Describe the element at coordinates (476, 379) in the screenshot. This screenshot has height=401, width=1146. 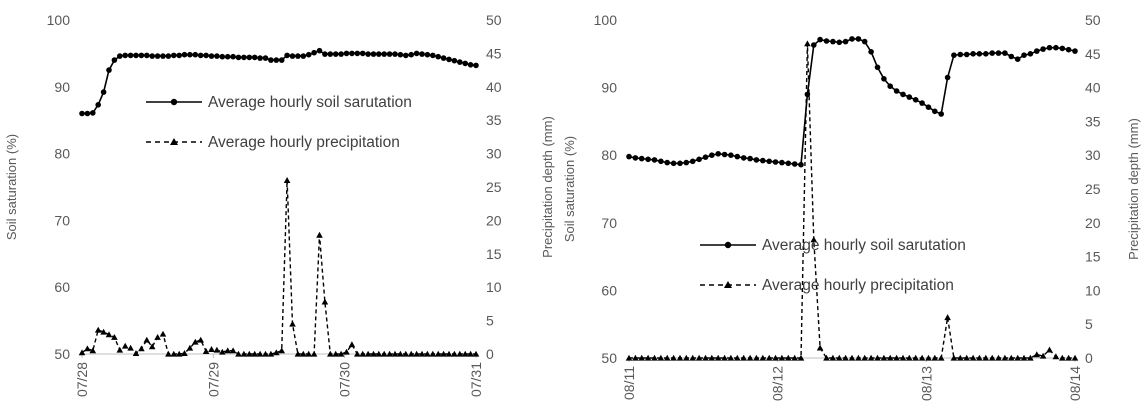
I see `x-tick-label: 07/31` at that location.